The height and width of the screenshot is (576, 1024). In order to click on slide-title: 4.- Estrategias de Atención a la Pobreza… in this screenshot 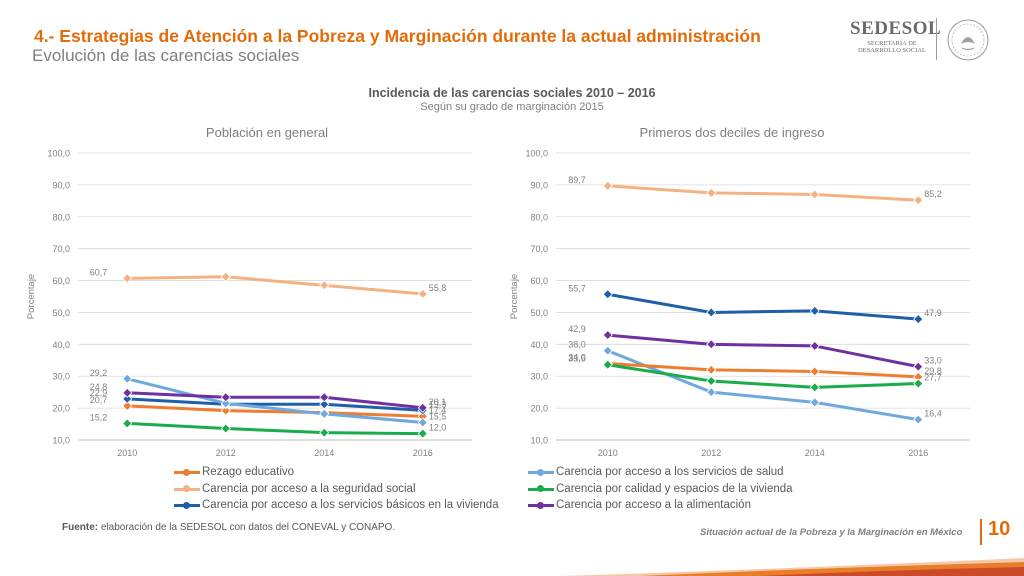, I will do `click(397, 36)`.